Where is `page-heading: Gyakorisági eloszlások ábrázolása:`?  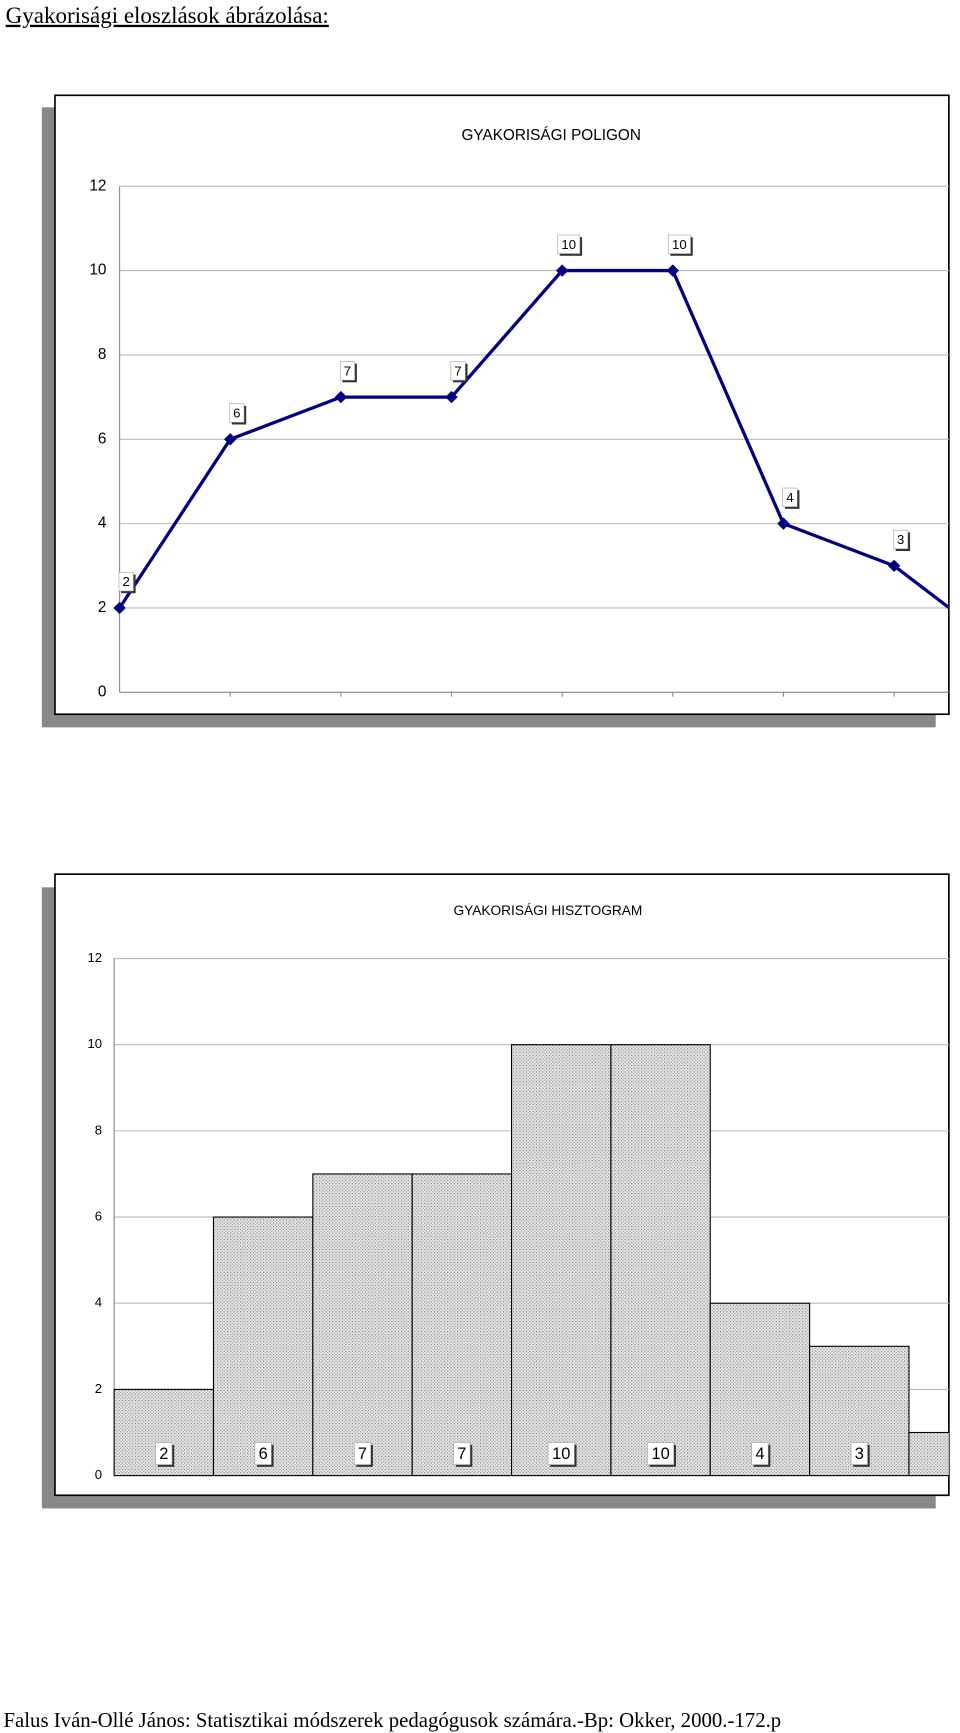 page-heading: Gyakorisági eloszlások ábrázolása: is located at coordinates (167, 15).